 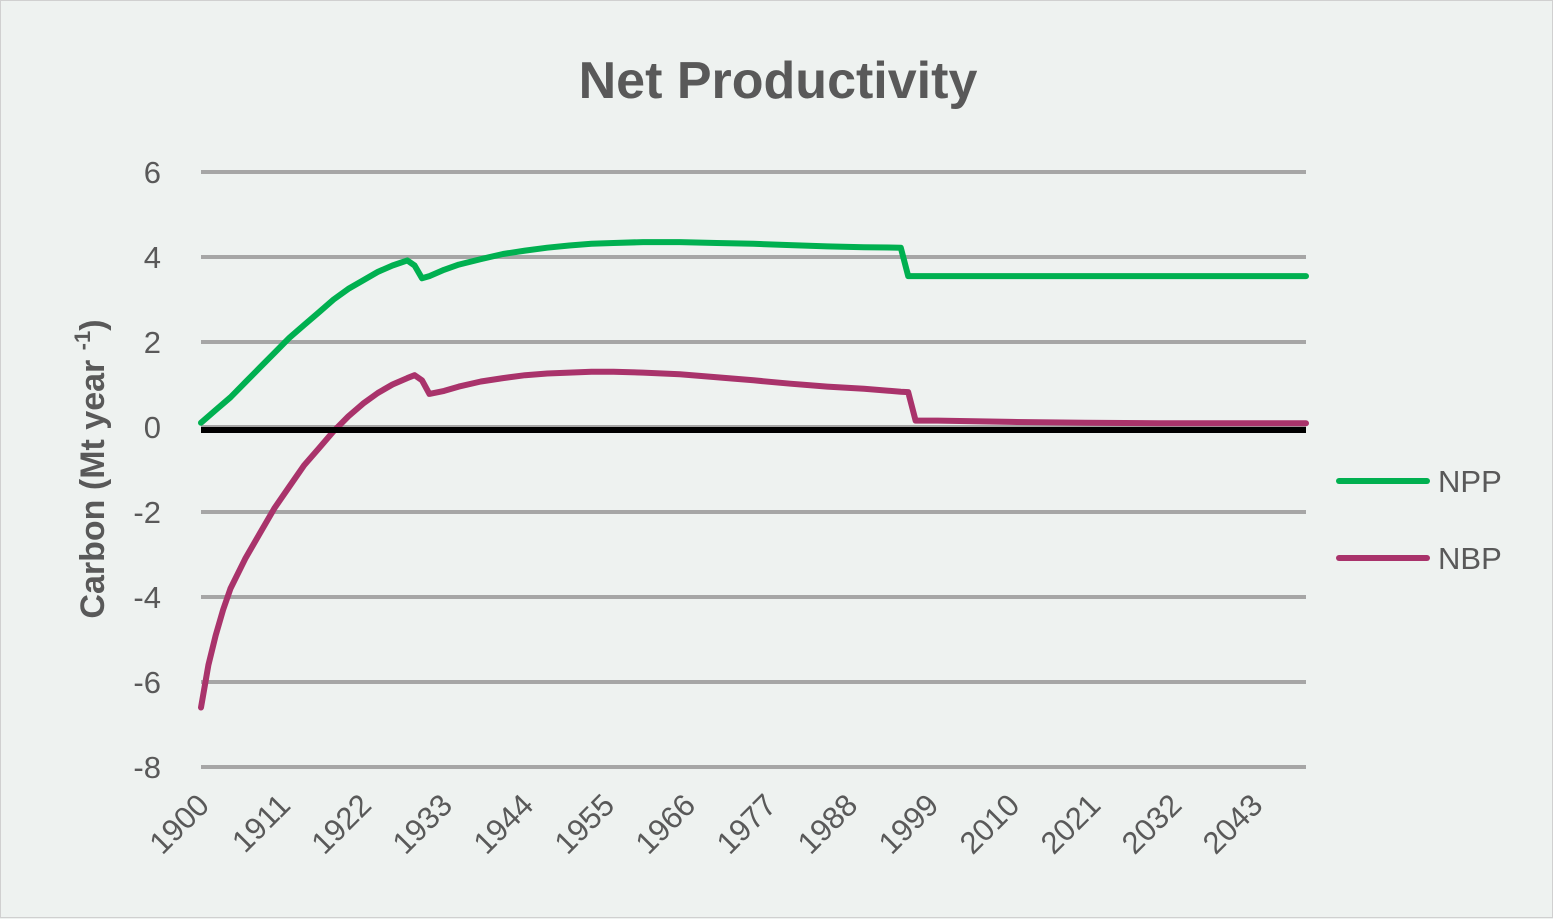 What do you see at coordinates (778, 81) in the screenshot?
I see `chart-title: Net Productivity` at bounding box center [778, 81].